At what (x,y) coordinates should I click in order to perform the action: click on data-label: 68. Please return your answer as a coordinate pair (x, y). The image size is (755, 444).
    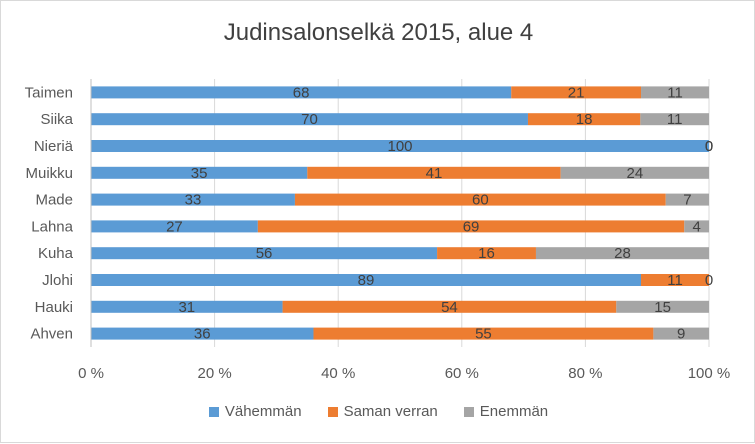
    Looking at the image, I should click on (301, 92).